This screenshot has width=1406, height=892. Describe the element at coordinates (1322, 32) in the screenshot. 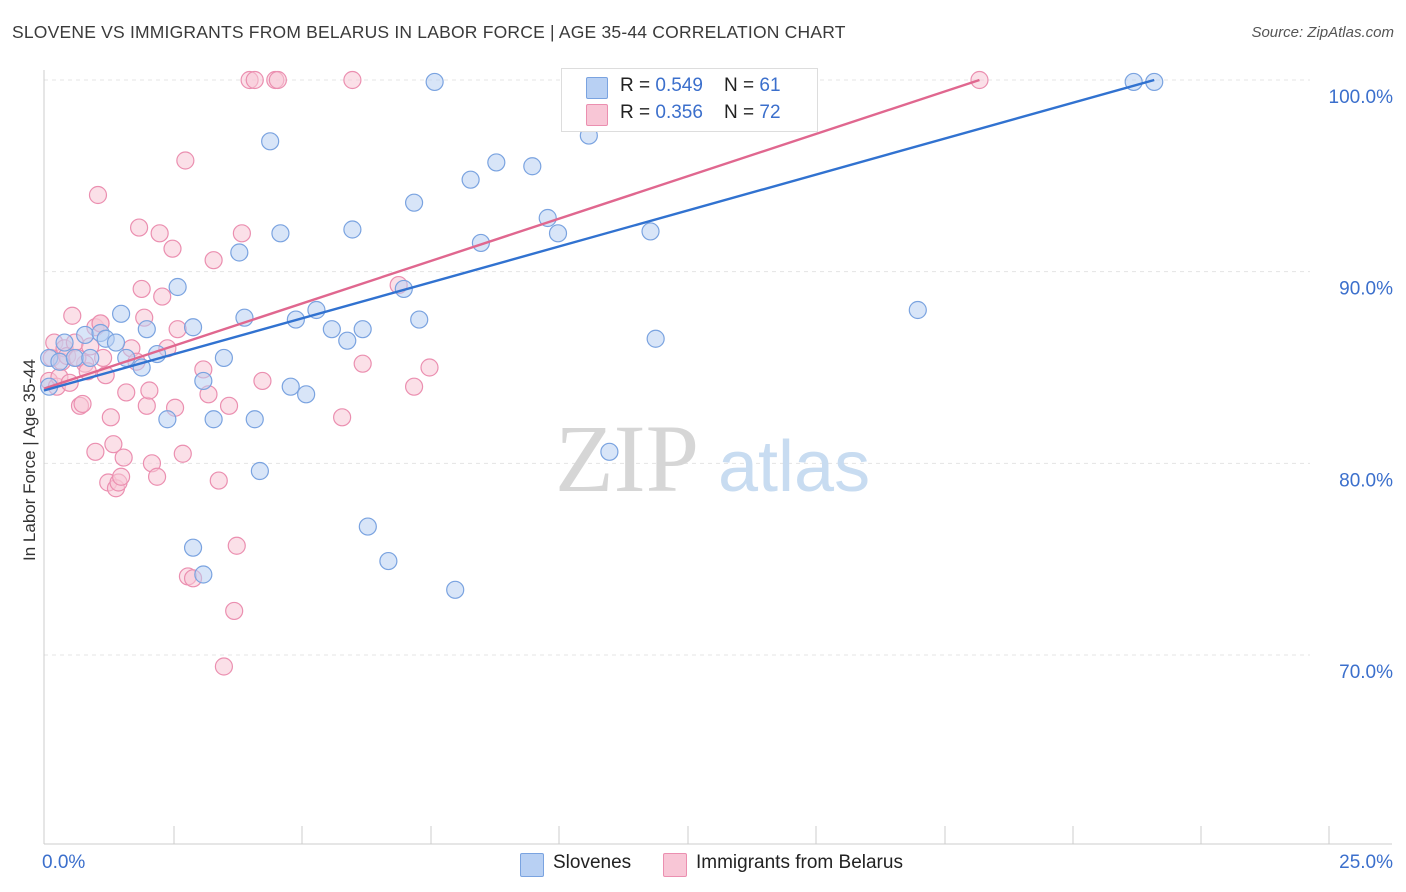

I see `source-label: Source: ZipAtlas.com` at that location.